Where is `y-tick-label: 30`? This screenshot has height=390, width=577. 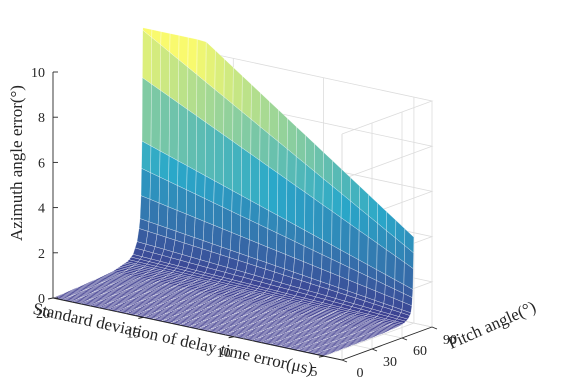
y-tick-label: 30 is located at coordinates (390, 362).